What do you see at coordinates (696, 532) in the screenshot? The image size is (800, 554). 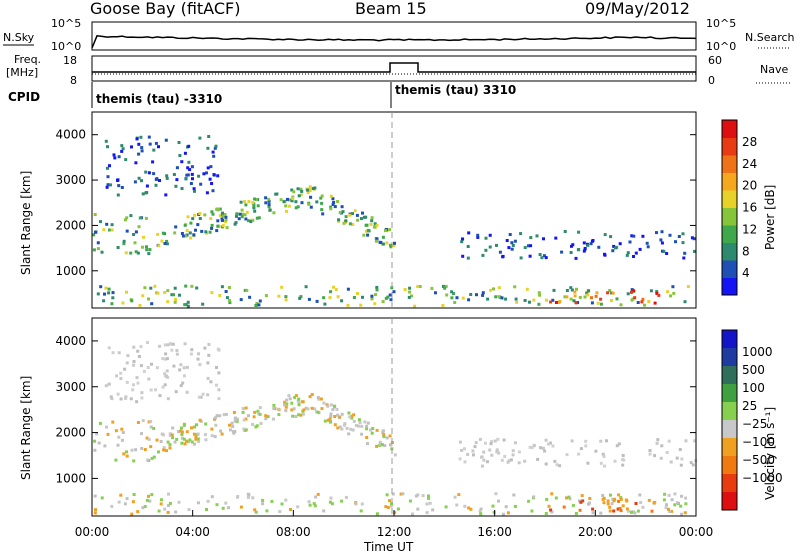 I see `xtick-label: 00:00` at bounding box center [696, 532].